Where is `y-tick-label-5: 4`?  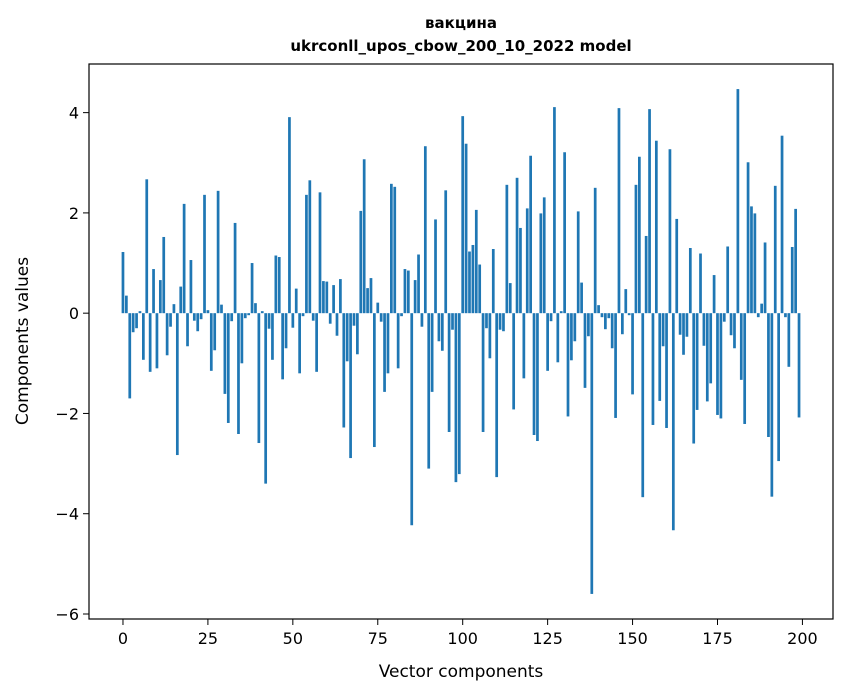 y-tick-label-5: 4 is located at coordinates (74, 113).